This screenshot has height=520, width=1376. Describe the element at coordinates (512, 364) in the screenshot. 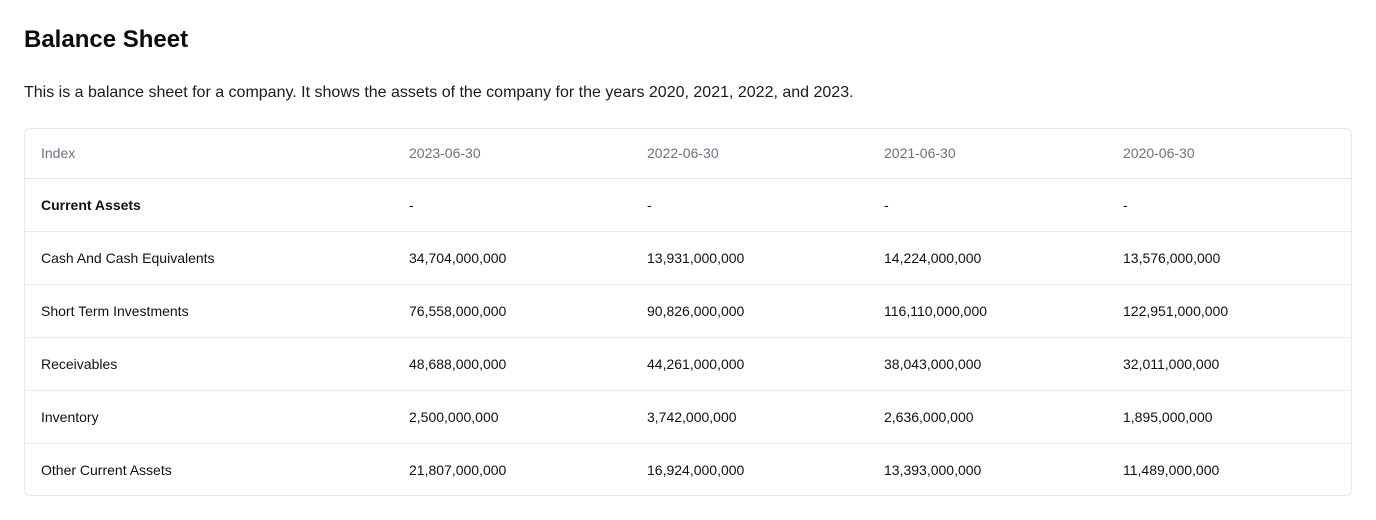

I see `table-cell: 48,688,000,000` at that location.